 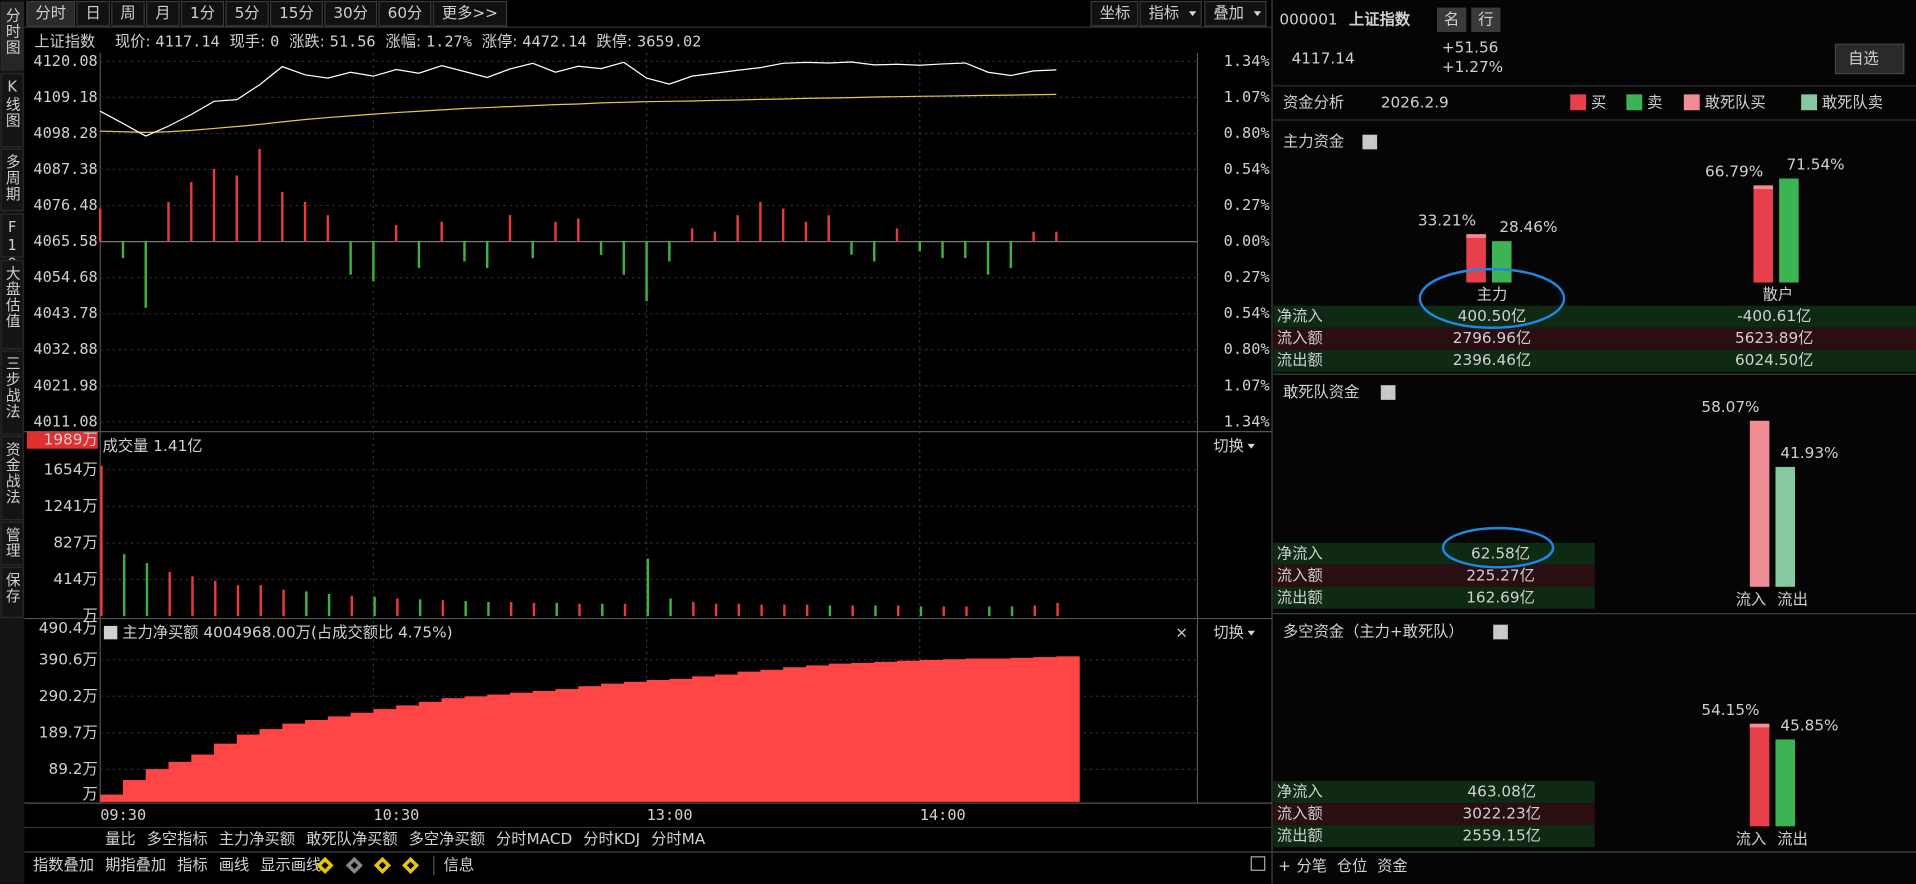 I want to click on small-button-label: 行, so click(x=1485, y=19).